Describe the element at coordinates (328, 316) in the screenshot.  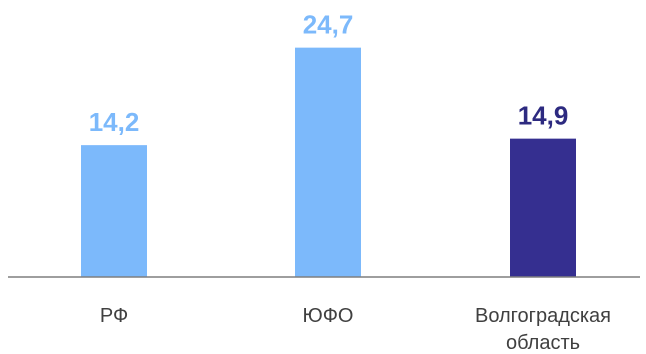
I see `category-label-2: ЮФО` at that location.